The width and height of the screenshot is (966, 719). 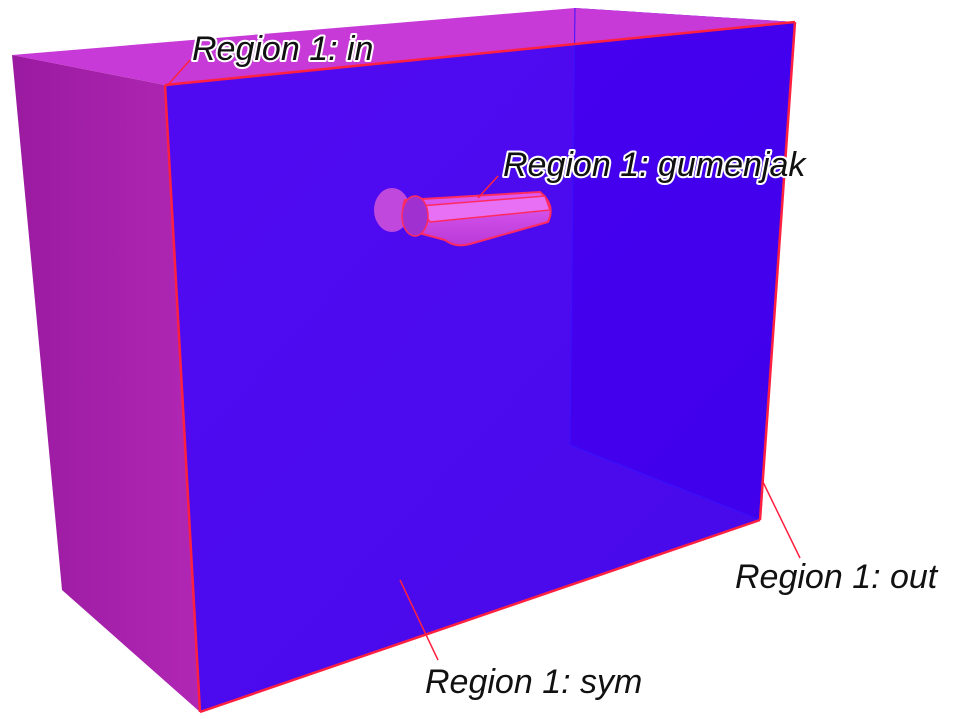 I want to click on part-rear-cap, so click(x=392, y=210).